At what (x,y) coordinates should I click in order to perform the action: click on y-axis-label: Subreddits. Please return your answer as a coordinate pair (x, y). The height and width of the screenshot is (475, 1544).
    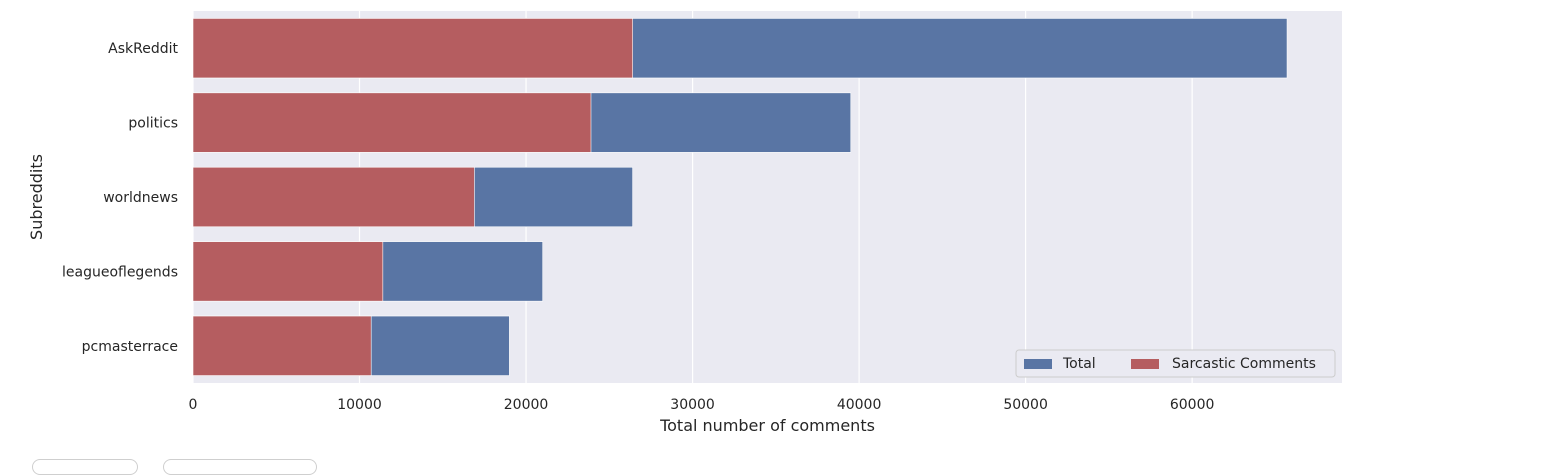
    Looking at the image, I should click on (36, 197).